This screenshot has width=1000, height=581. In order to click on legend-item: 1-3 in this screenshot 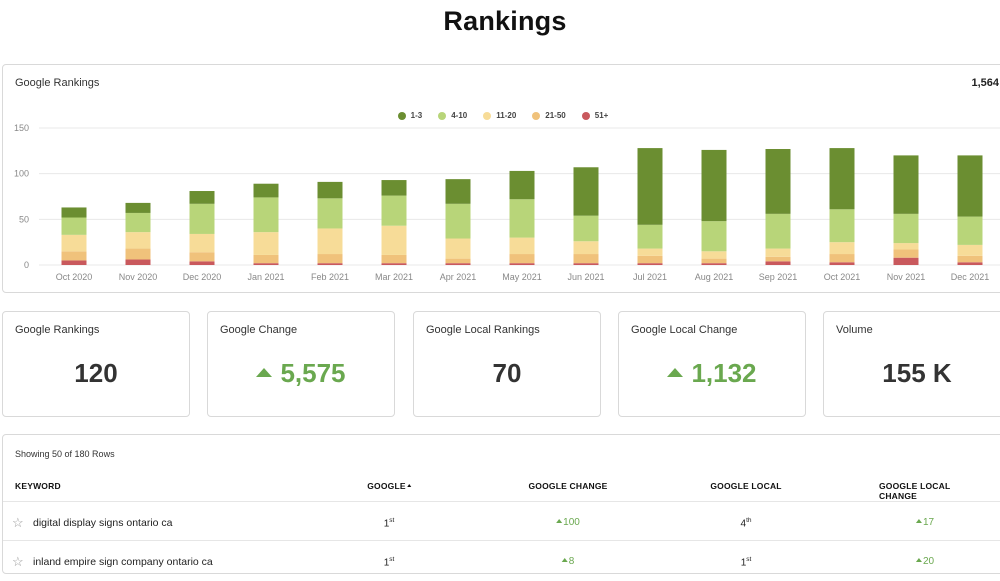, I will do `click(410, 115)`.